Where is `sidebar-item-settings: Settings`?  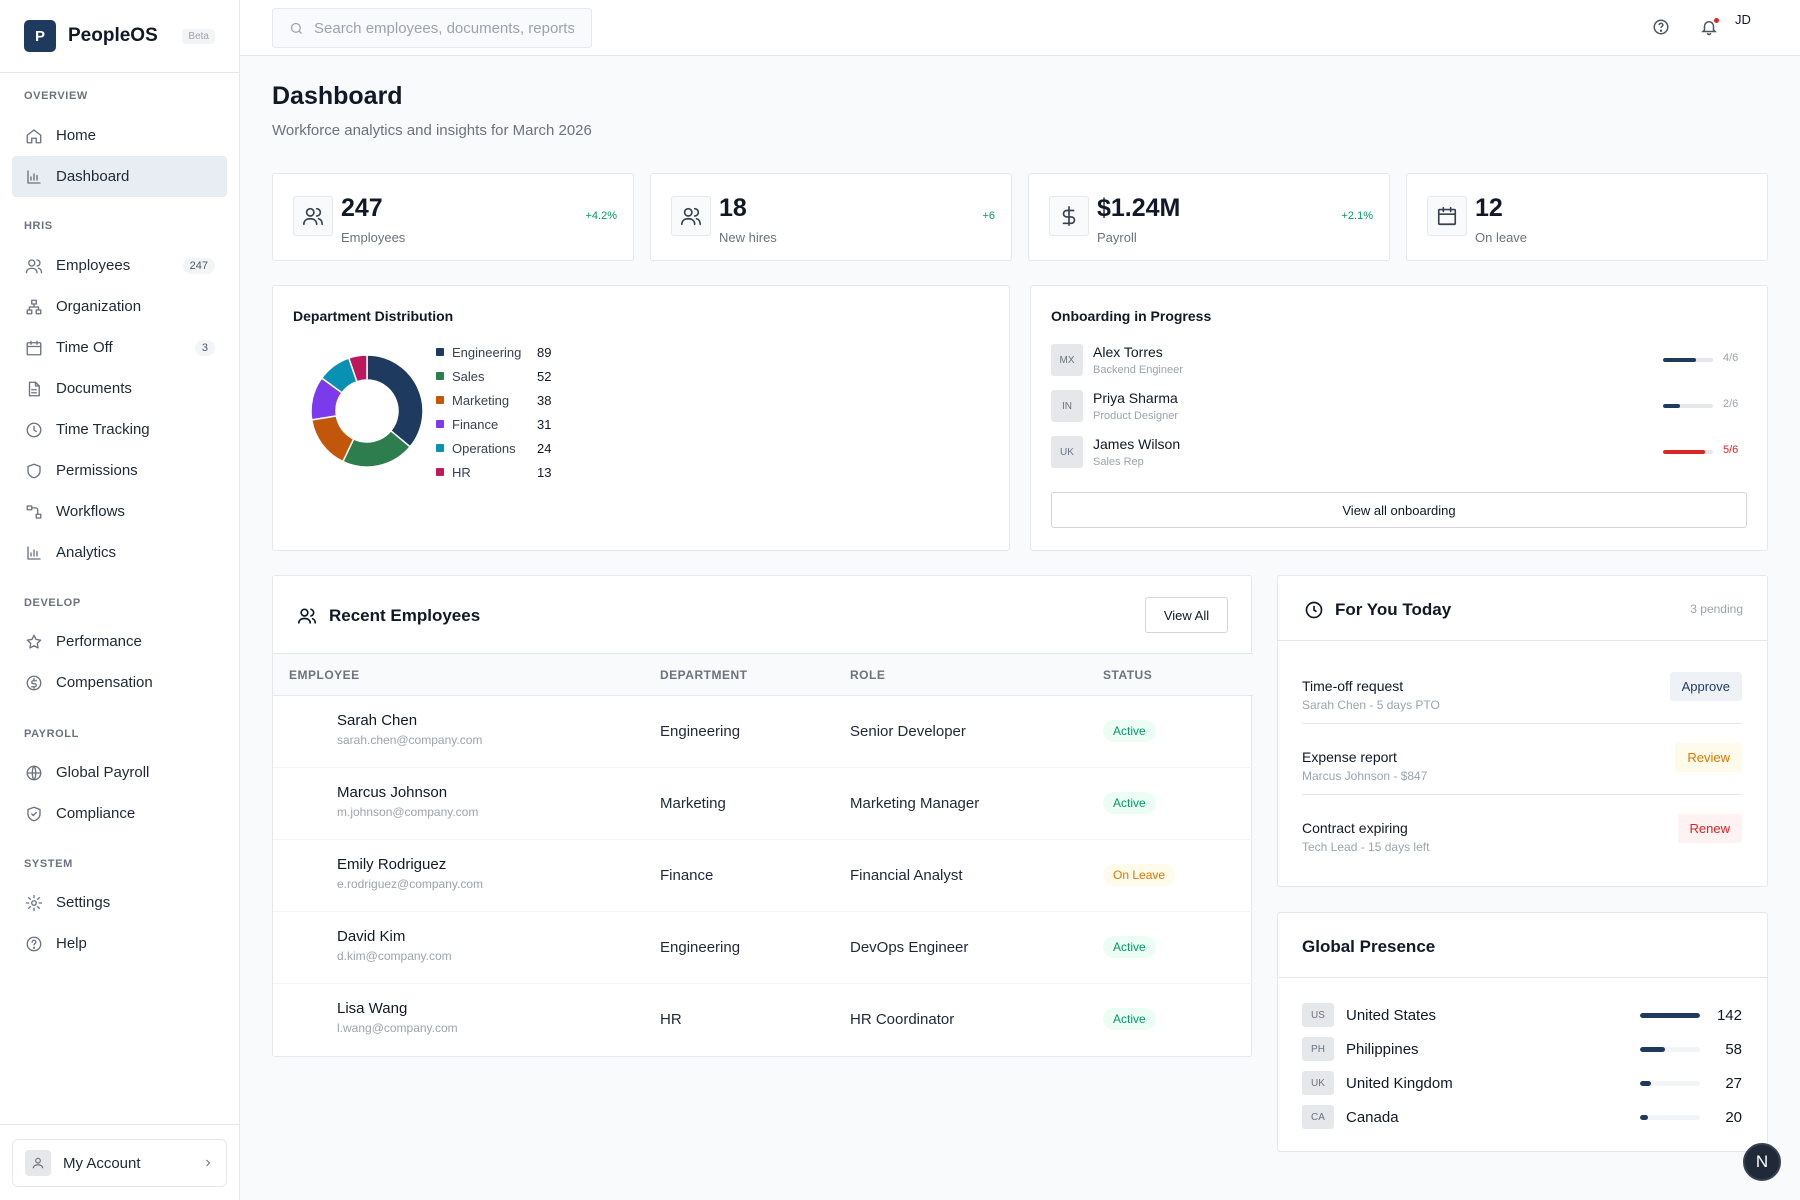
sidebar-item-settings: Settings is located at coordinates (119, 902).